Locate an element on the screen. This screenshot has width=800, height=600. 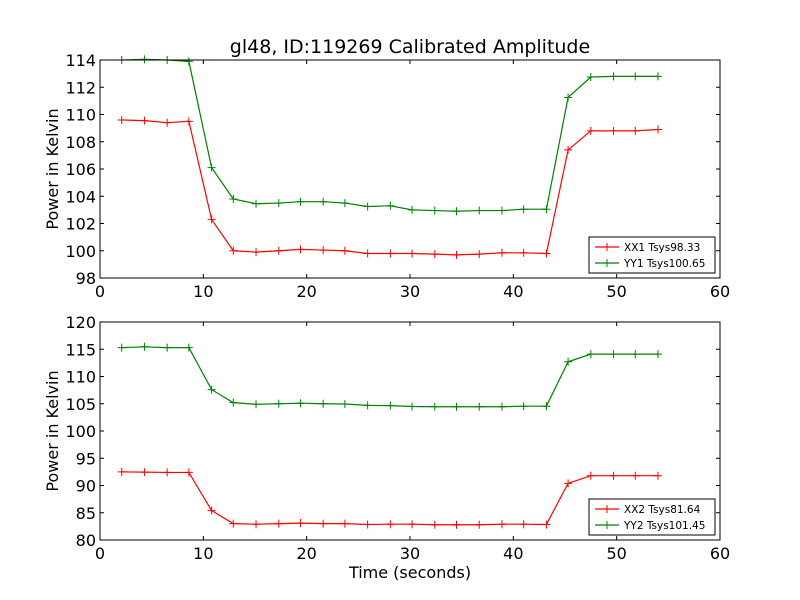
y-tick-label: 114 is located at coordinates (80, 60).